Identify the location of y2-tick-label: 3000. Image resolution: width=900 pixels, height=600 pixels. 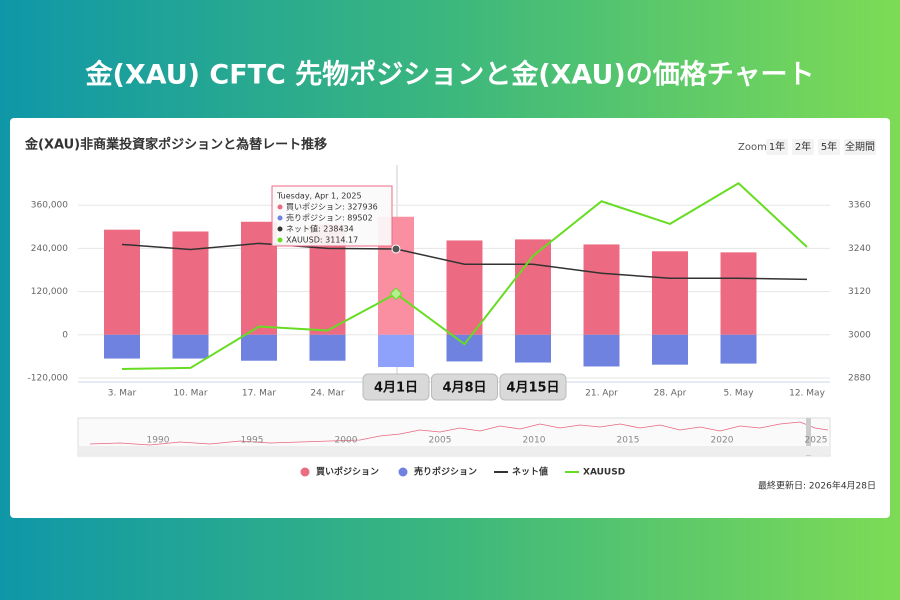
(859, 335).